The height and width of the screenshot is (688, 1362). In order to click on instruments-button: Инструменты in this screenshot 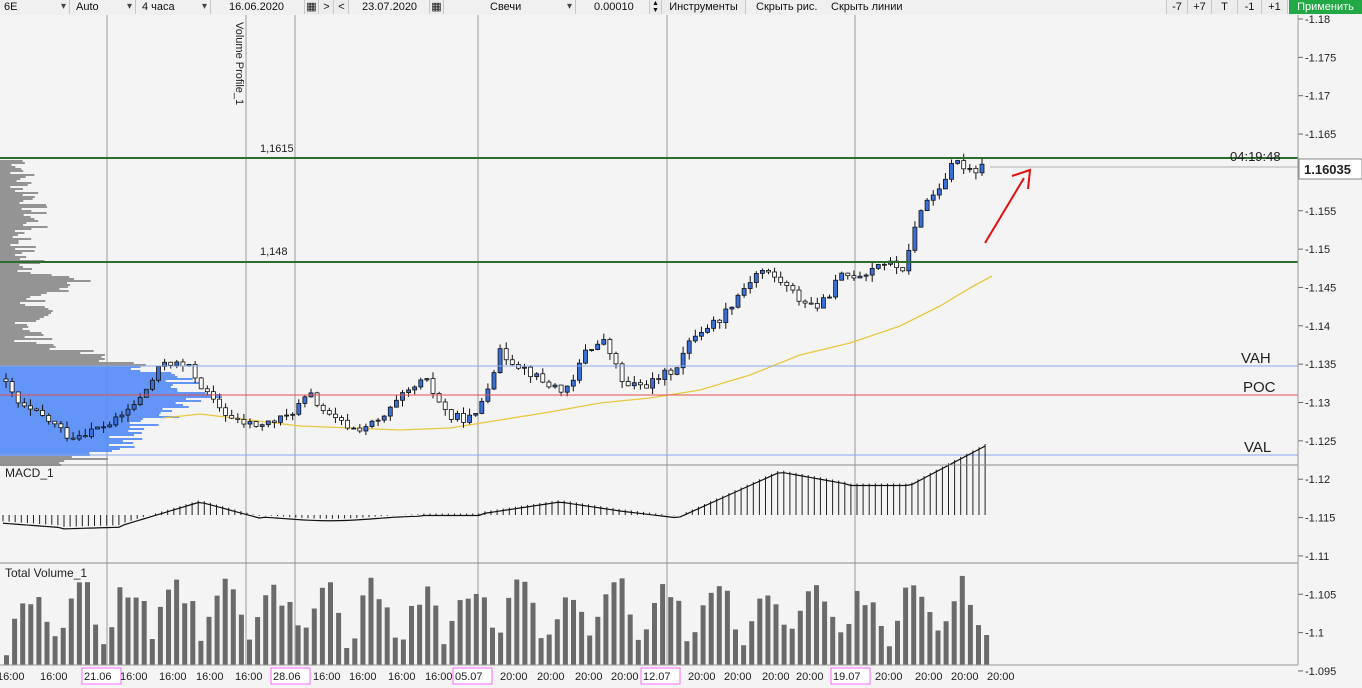, I will do `click(704, 7)`.